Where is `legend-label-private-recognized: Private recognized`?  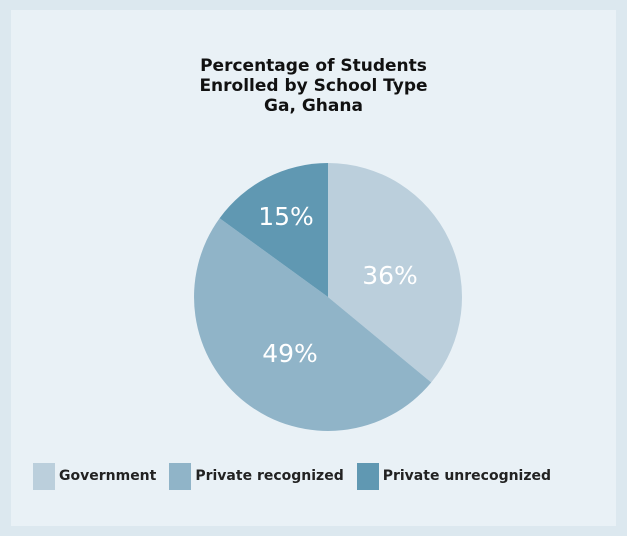
legend-label-private-recognized: Private recognized is located at coordinates (269, 476).